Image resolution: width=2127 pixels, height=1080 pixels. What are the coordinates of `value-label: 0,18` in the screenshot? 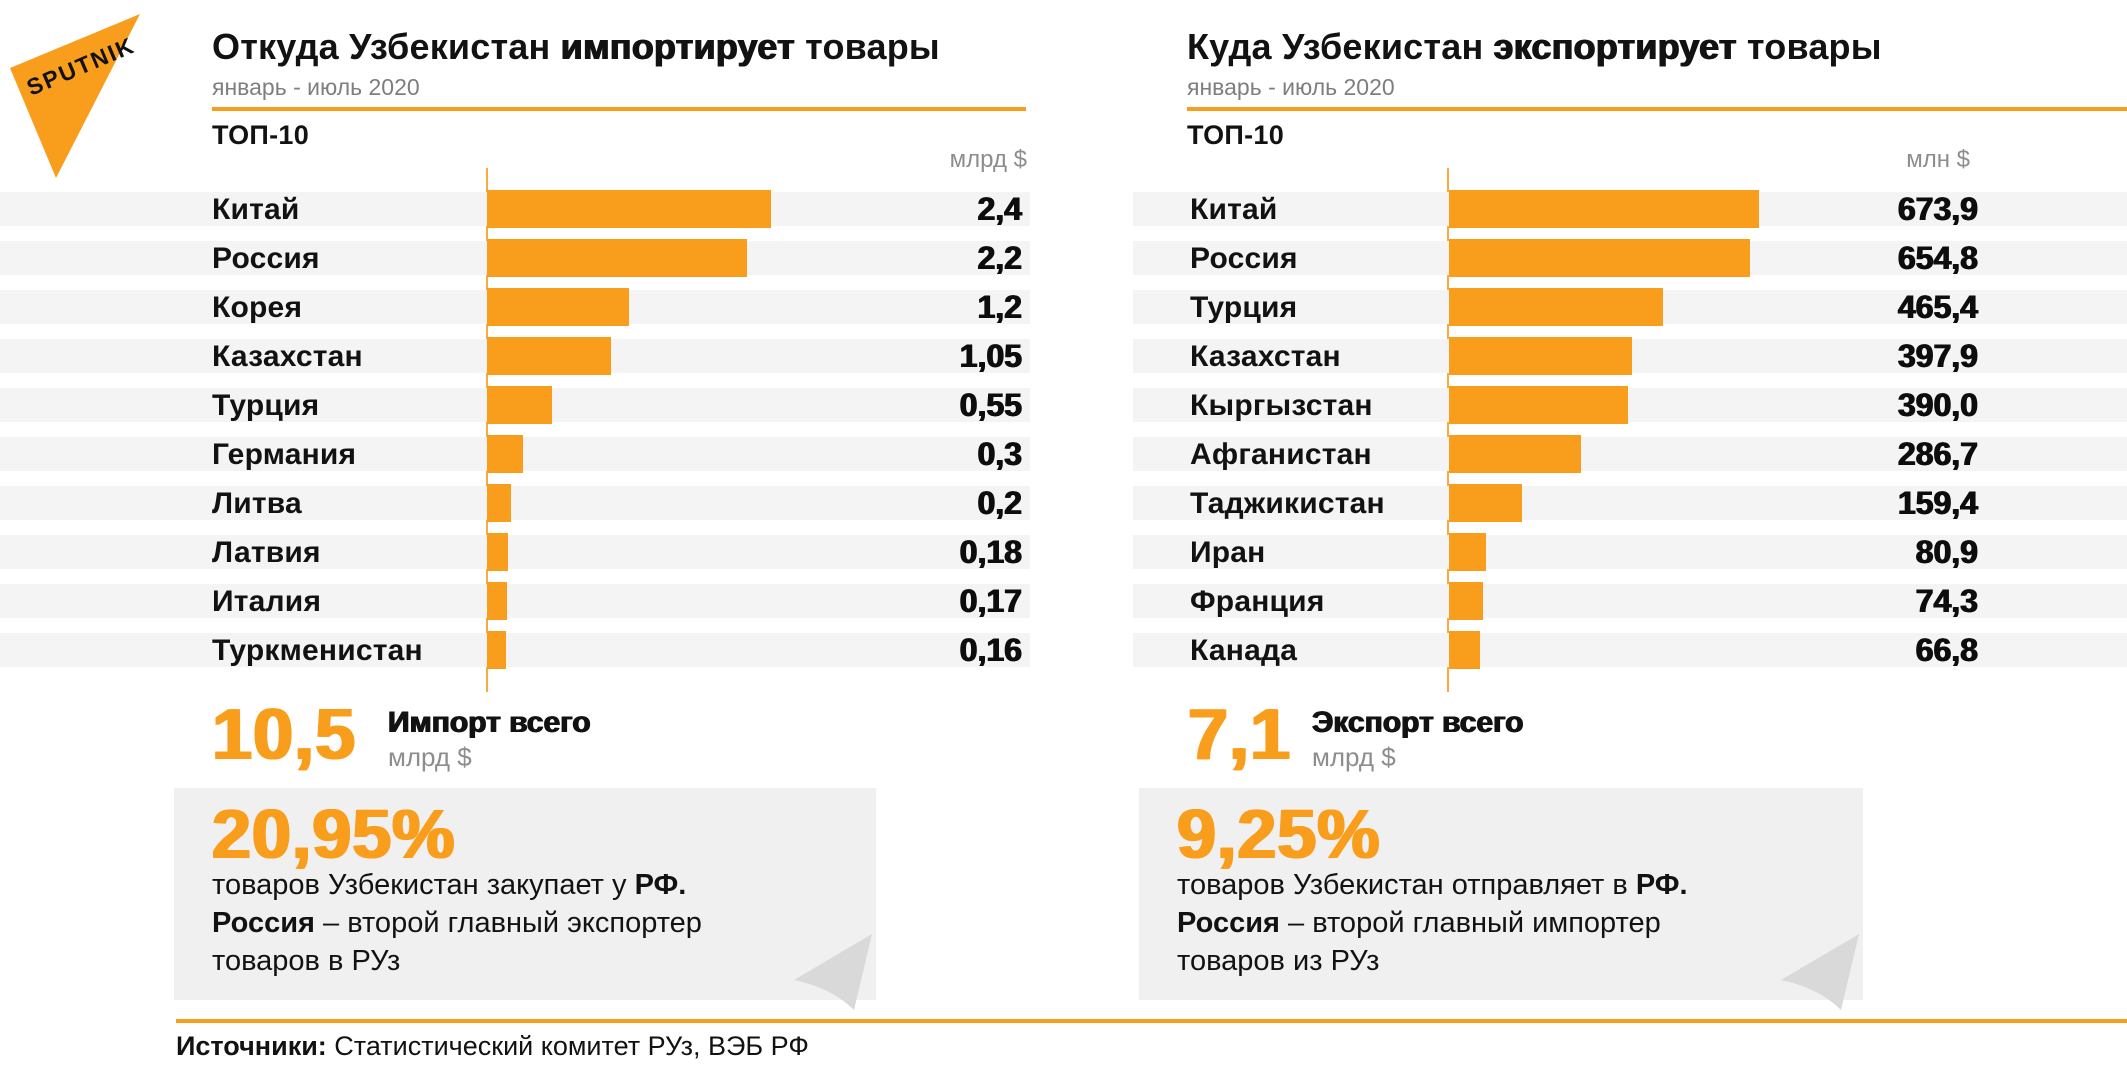 It's located at (990, 552).